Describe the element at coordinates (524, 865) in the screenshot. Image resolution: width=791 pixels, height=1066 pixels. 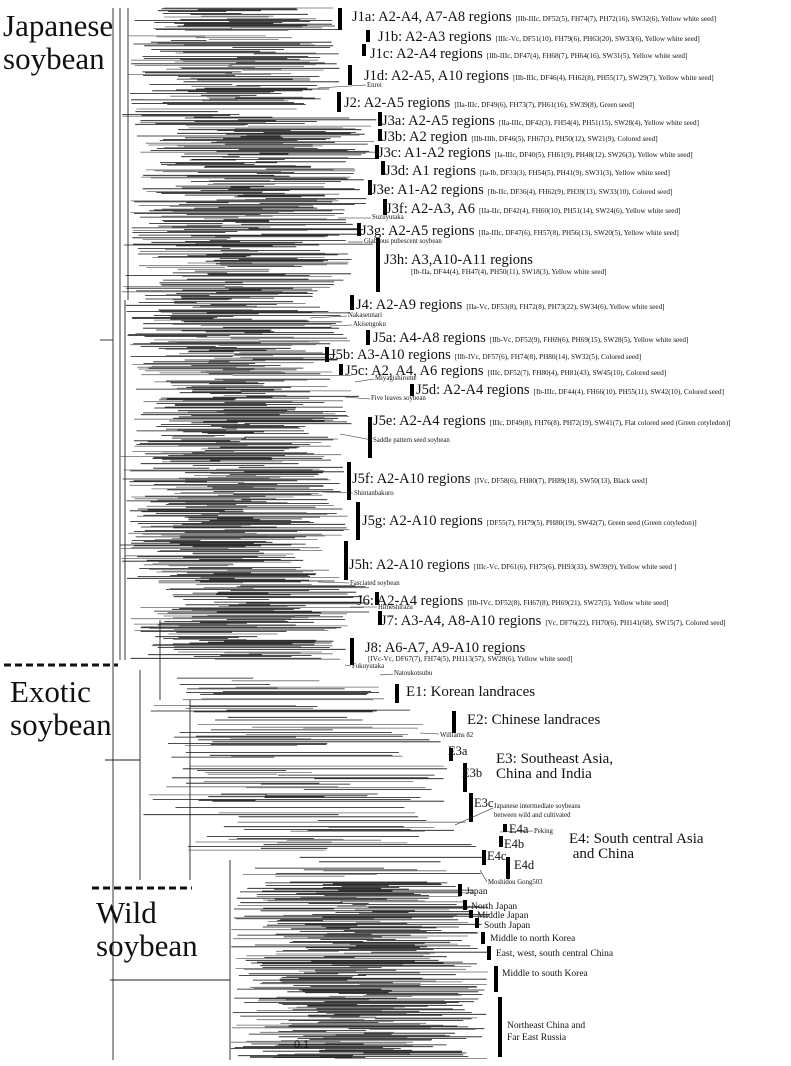
I see `clade-label-e4d: E4d` at that location.